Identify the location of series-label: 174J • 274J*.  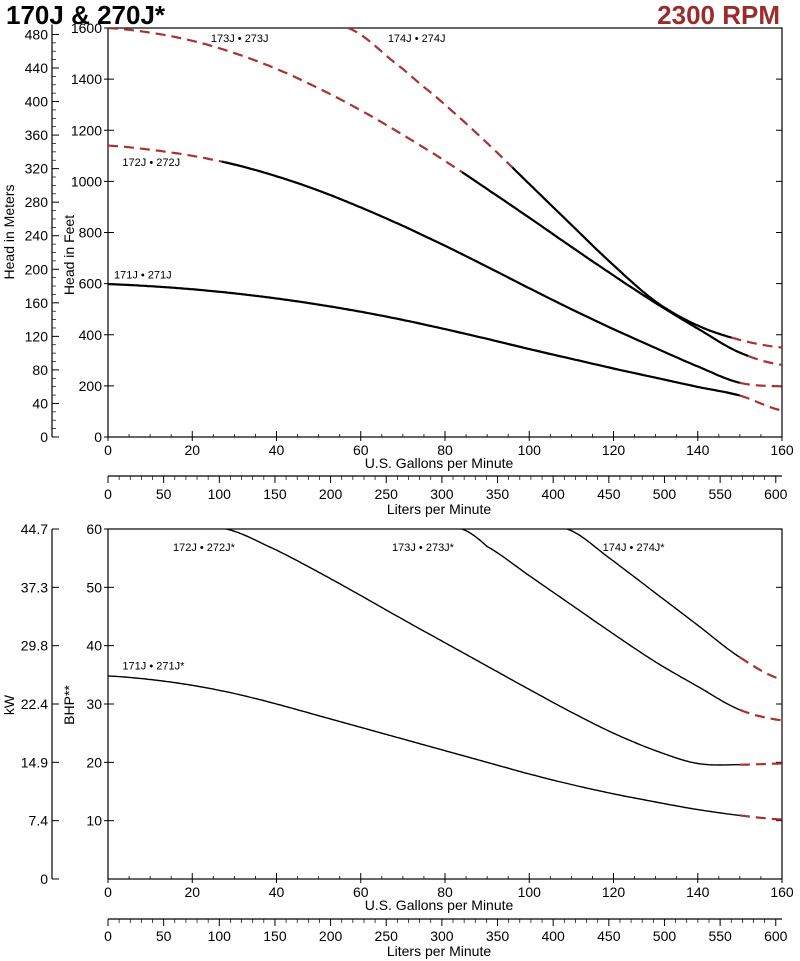
(634, 548).